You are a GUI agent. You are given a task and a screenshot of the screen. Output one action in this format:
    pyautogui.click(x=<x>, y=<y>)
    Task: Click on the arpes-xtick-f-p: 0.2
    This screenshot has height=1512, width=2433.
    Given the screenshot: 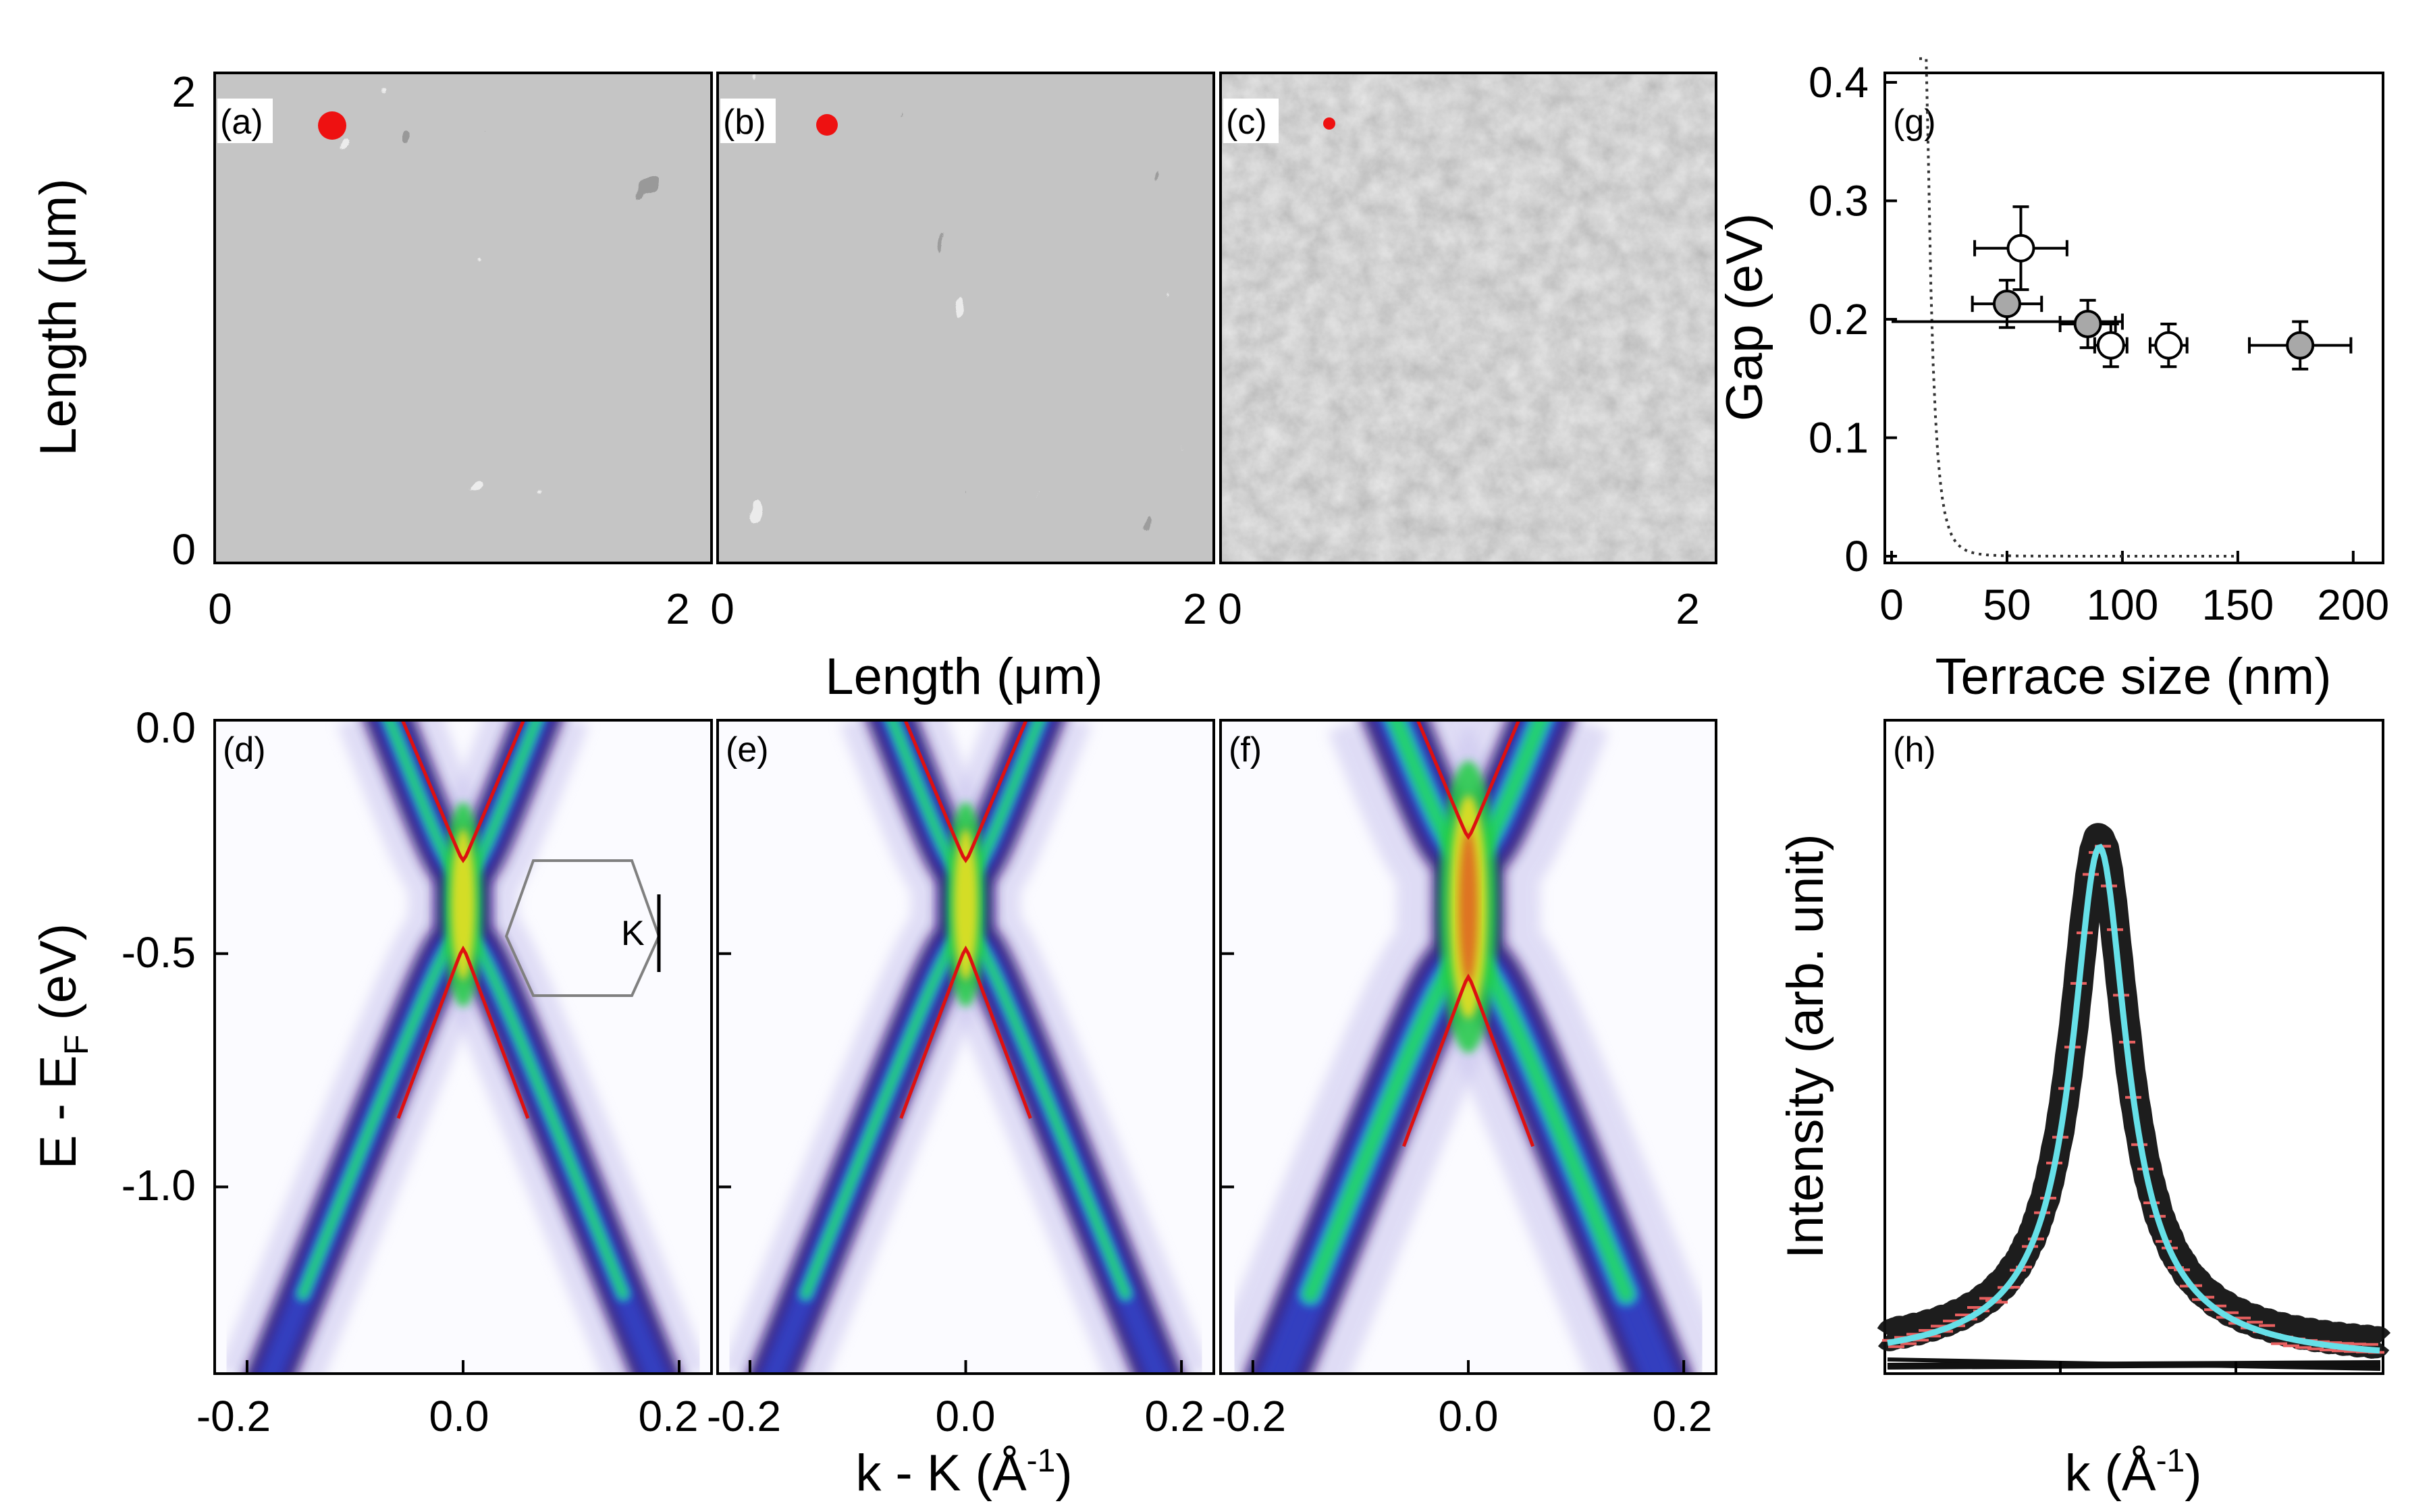 What is the action you would take?
    pyautogui.click(x=1683, y=1416)
    